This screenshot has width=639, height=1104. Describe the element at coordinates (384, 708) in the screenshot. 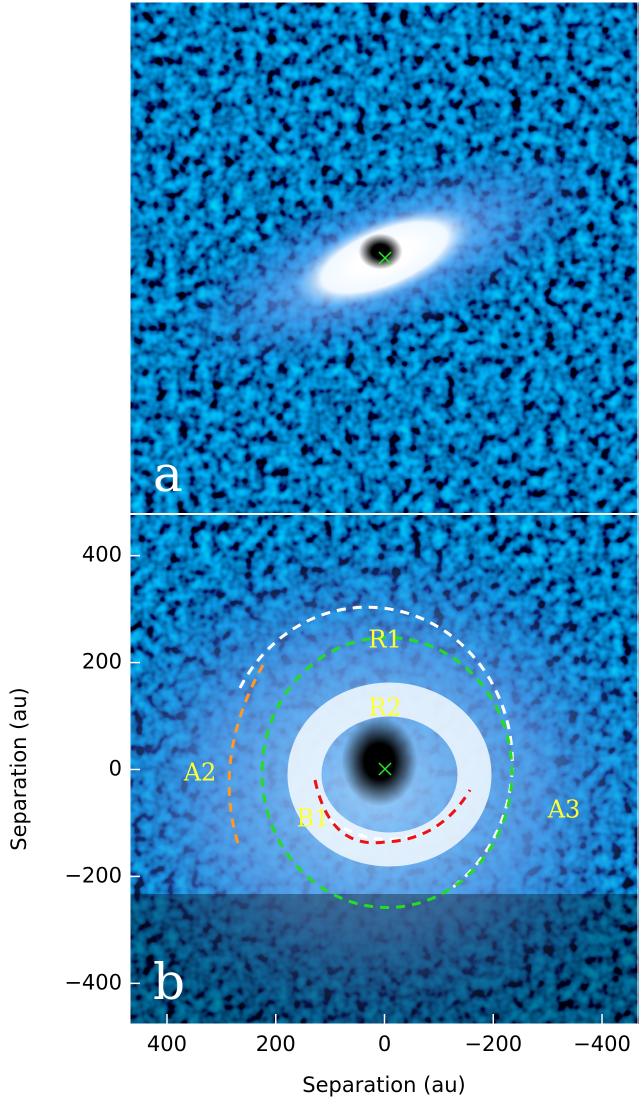

I see `annotation: R2` at that location.